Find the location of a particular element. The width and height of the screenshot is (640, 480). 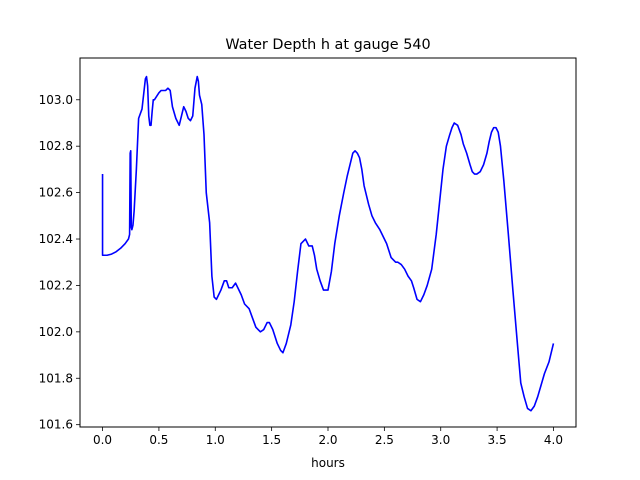

y-tick-label: 103.0 is located at coordinates (56, 100).